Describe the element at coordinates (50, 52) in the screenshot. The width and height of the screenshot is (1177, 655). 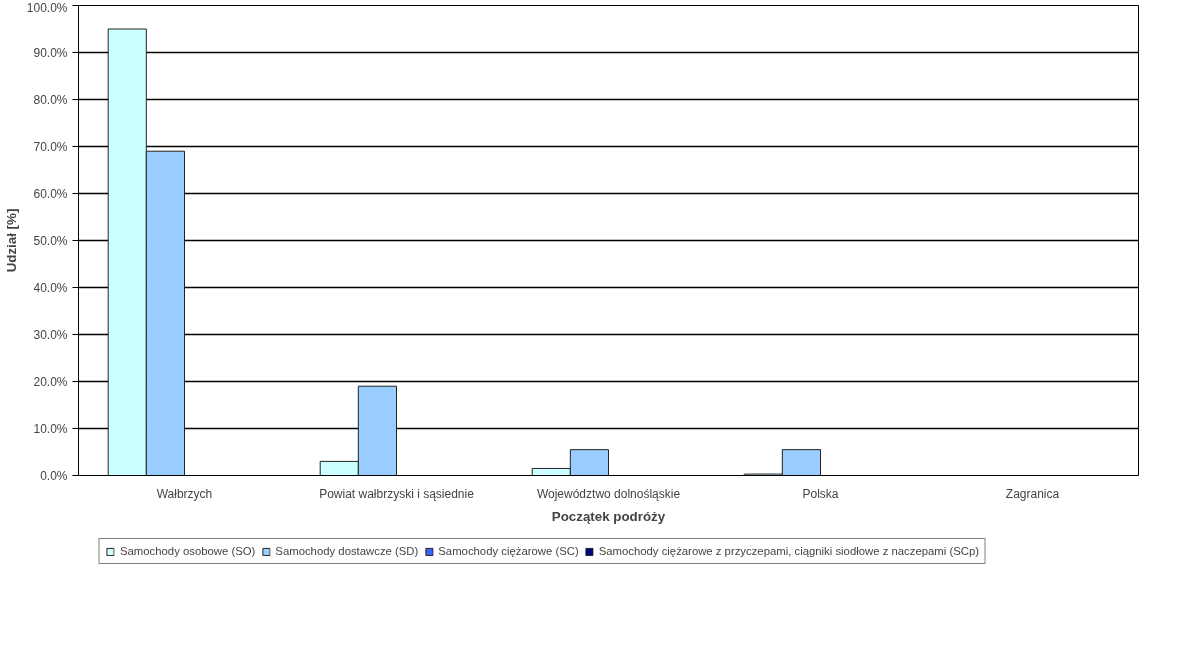
I see `y-tick-label: 90.0%` at that location.